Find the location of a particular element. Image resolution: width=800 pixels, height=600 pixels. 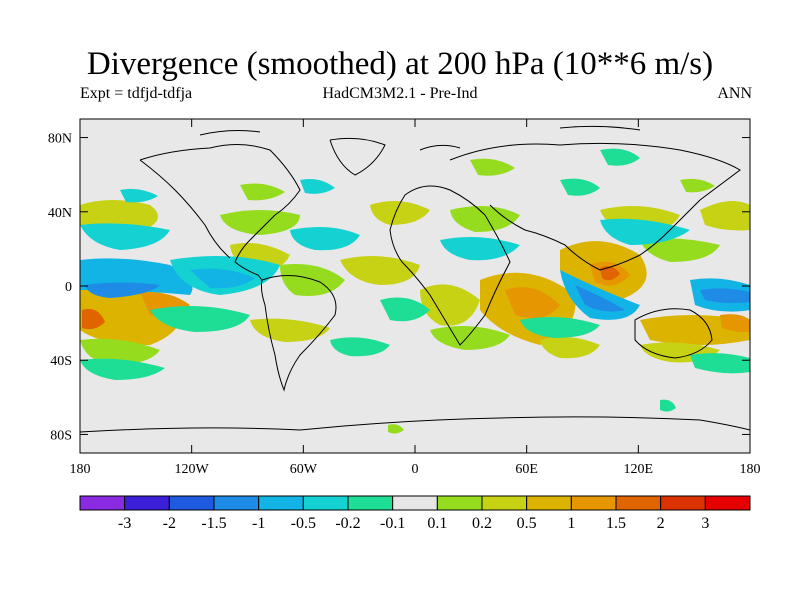

coast-arctic is located at coordinates (420, 138).